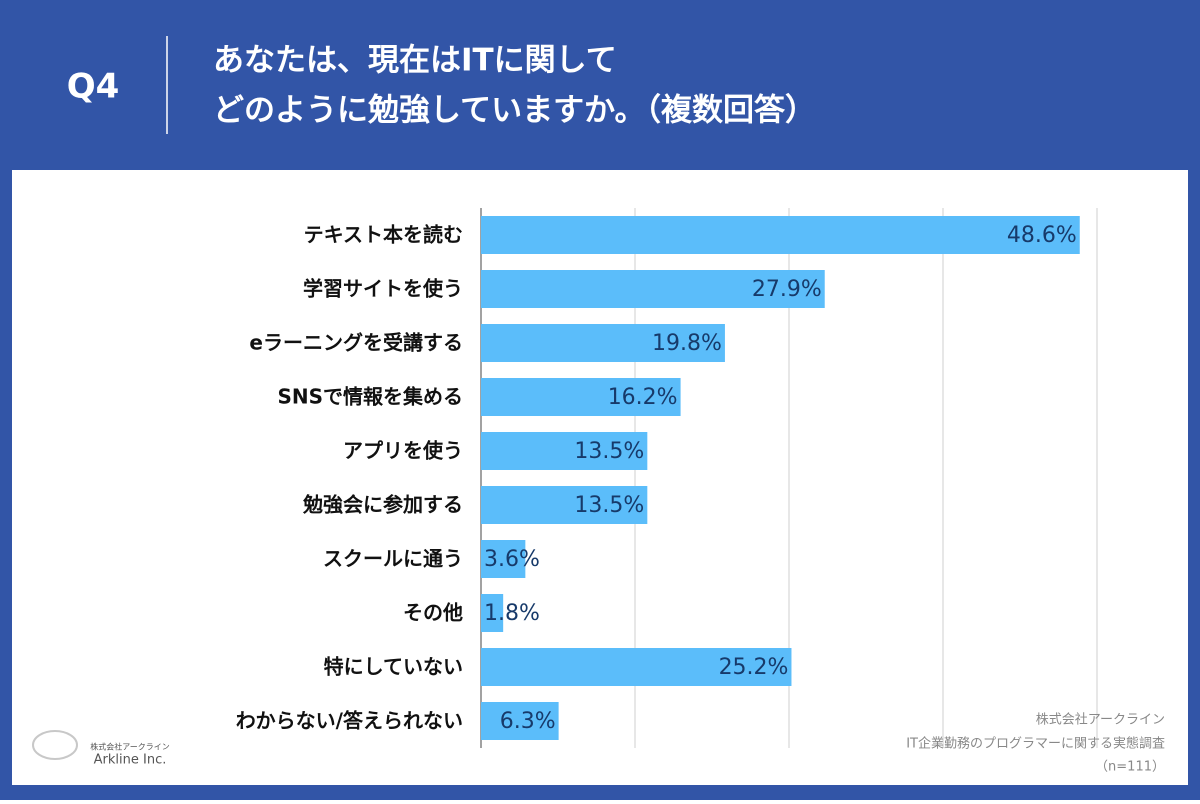 This screenshot has height=804, width=1200. Describe the element at coordinates (55, 745) in the screenshot. I see `logo-mark` at that location.